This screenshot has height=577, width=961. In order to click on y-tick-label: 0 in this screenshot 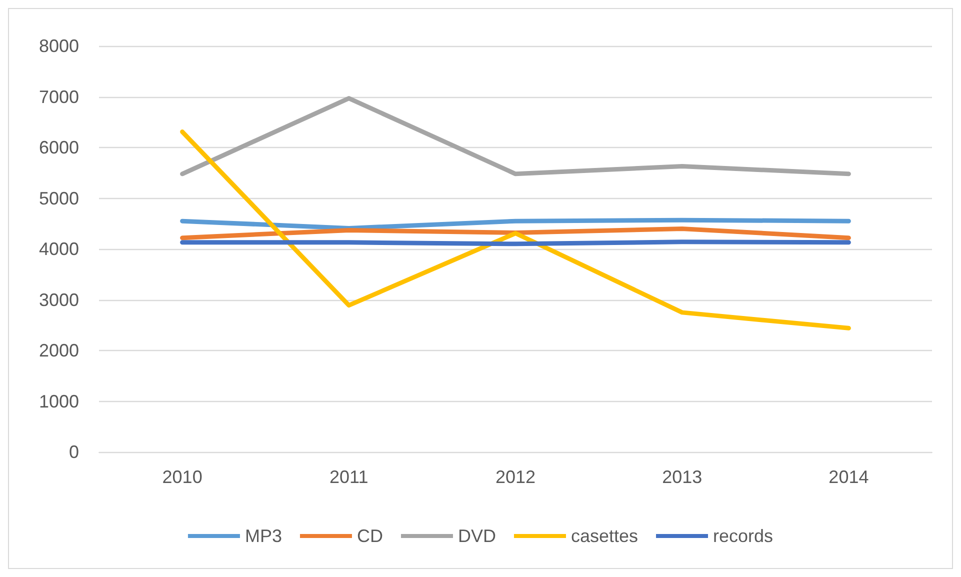, I will do `click(73, 452)`.